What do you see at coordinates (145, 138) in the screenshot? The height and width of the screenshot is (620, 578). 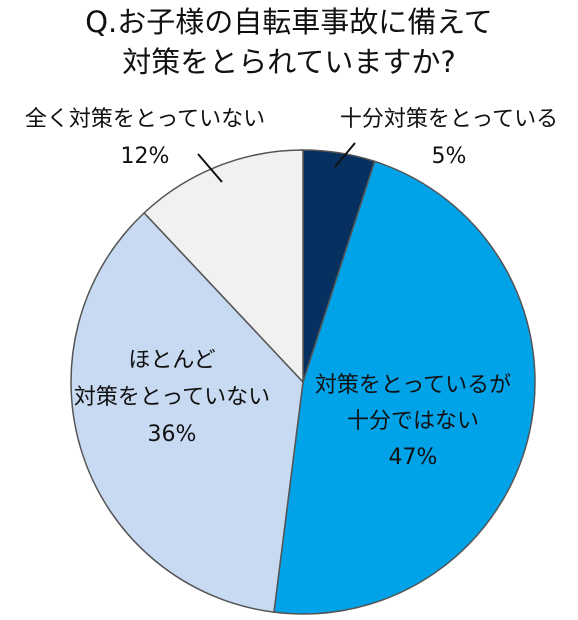 I see `slice-label-not-at-all: 全く対策をとっていない 12%` at bounding box center [145, 138].